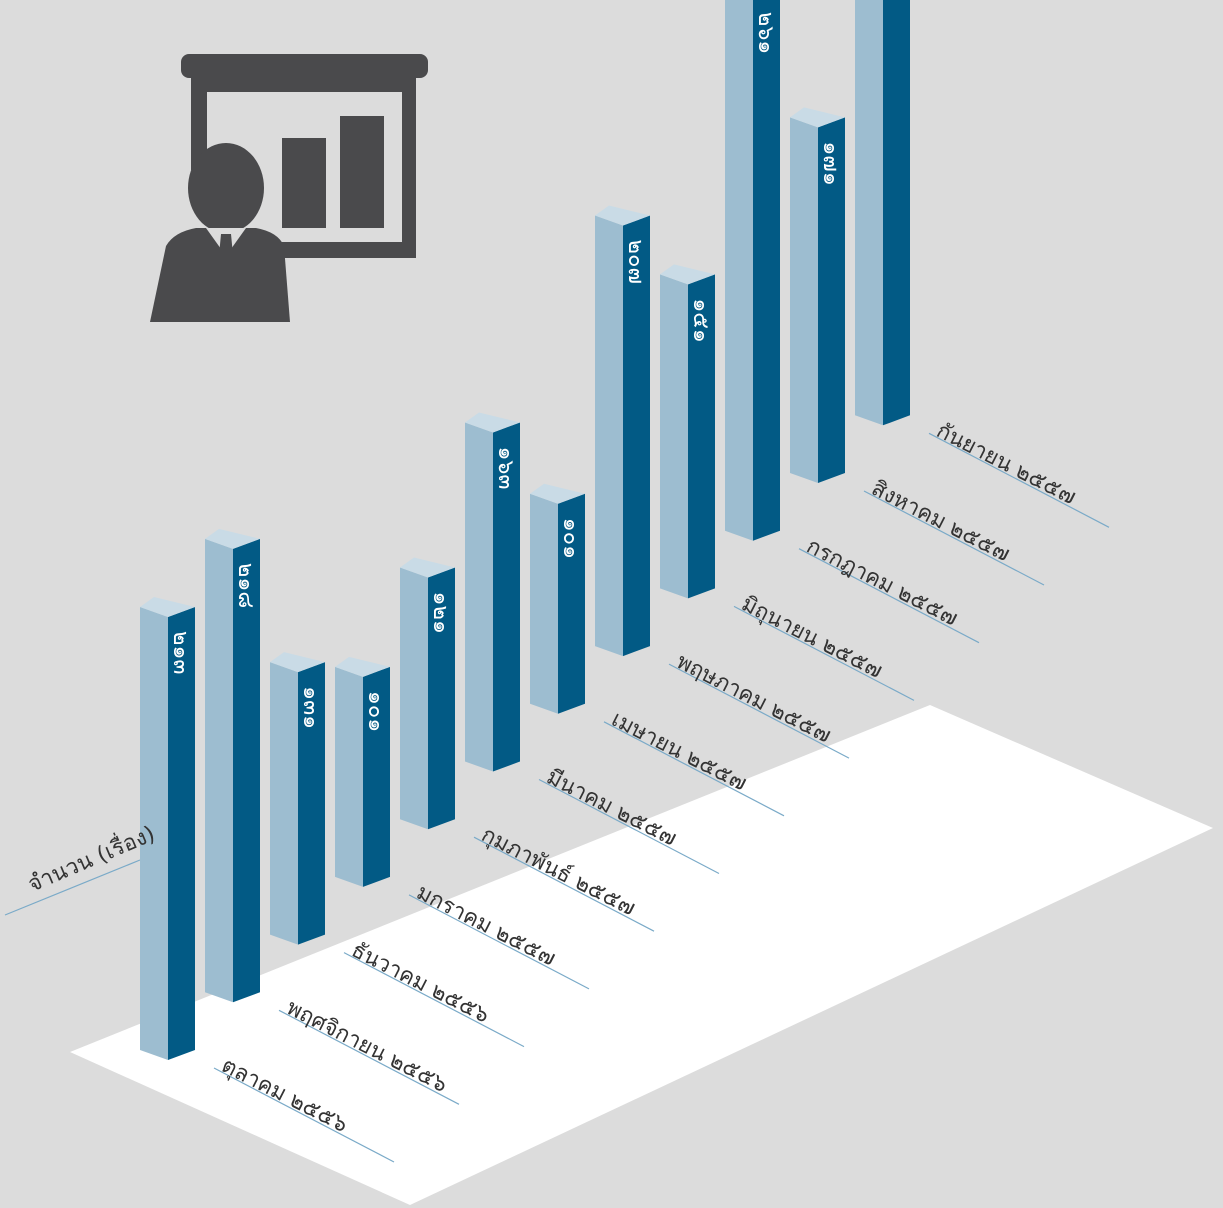  I want to click on bar: ๑๕๑, so click(687, 431).